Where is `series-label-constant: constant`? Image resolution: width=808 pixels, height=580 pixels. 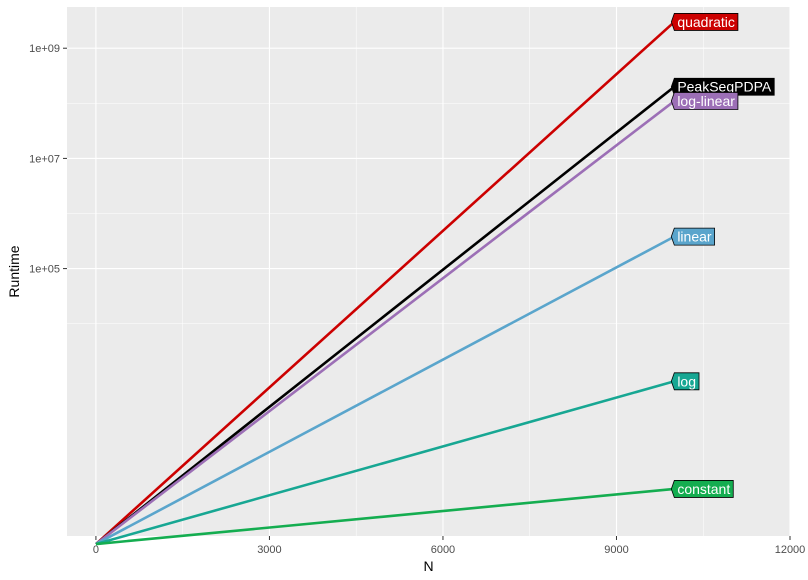 series-label-constant: constant is located at coordinates (702, 489).